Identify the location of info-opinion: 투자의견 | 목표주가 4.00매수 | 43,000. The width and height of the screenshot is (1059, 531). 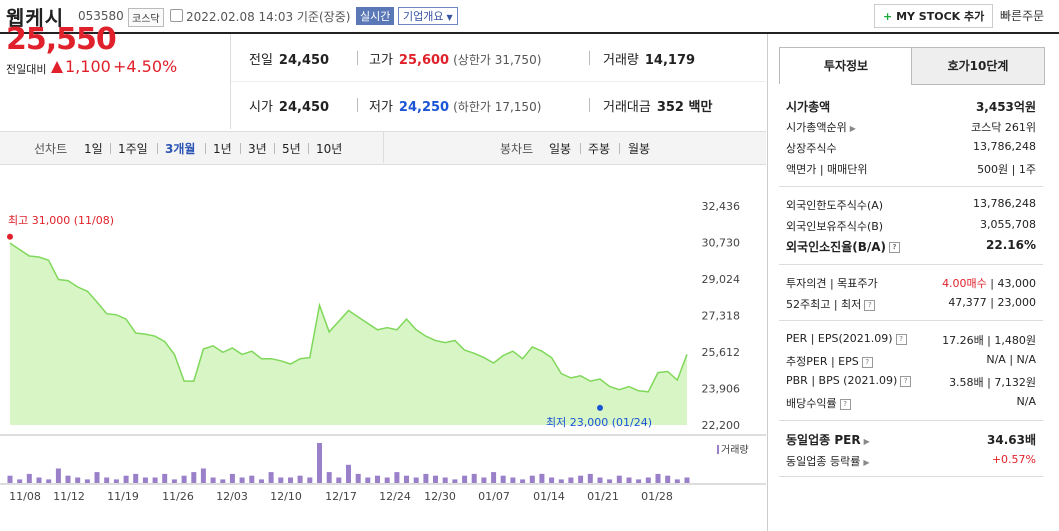
(911, 283).